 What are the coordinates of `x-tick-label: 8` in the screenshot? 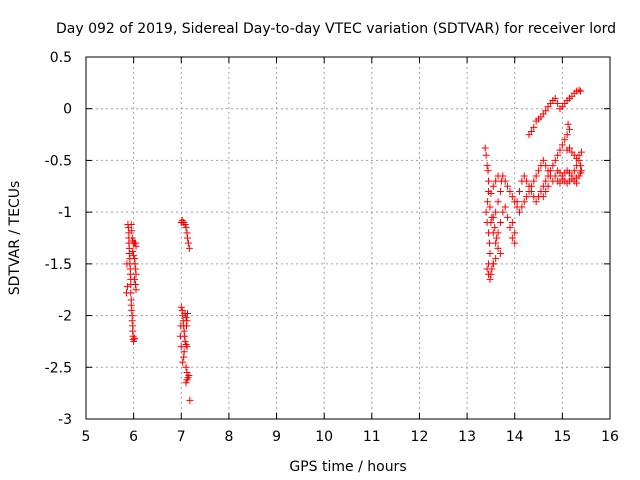 It's located at (228, 437).